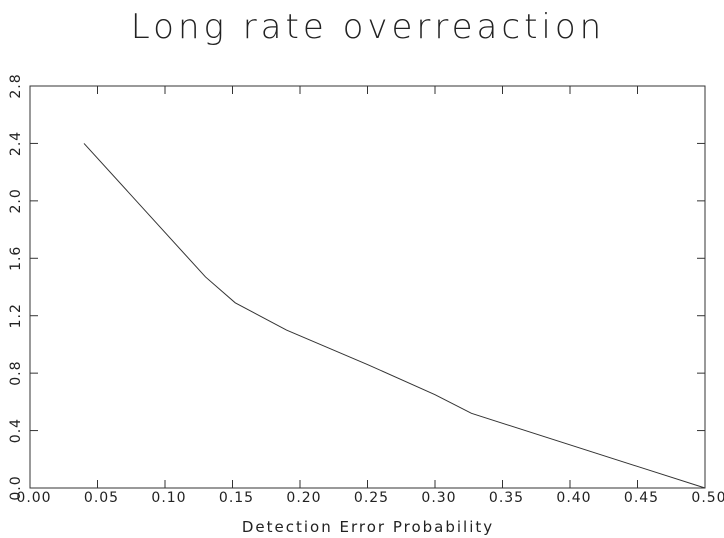 Image resolution: width=724 pixels, height=538 pixels. I want to click on y-tick-label: 1.2, so click(16, 315).